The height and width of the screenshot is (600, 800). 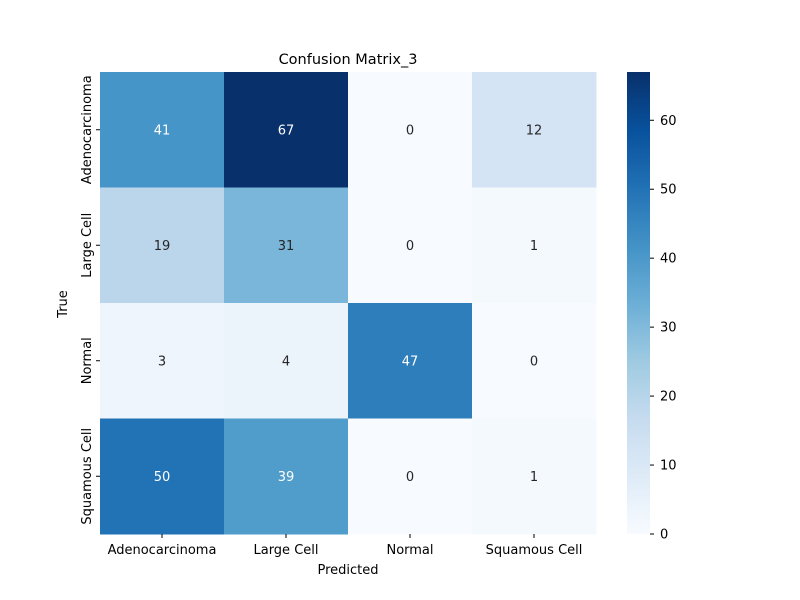 What do you see at coordinates (668, 190) in the screenshot?
I see `colorbar-tick-label: 50` at bounding box center [668, 190].